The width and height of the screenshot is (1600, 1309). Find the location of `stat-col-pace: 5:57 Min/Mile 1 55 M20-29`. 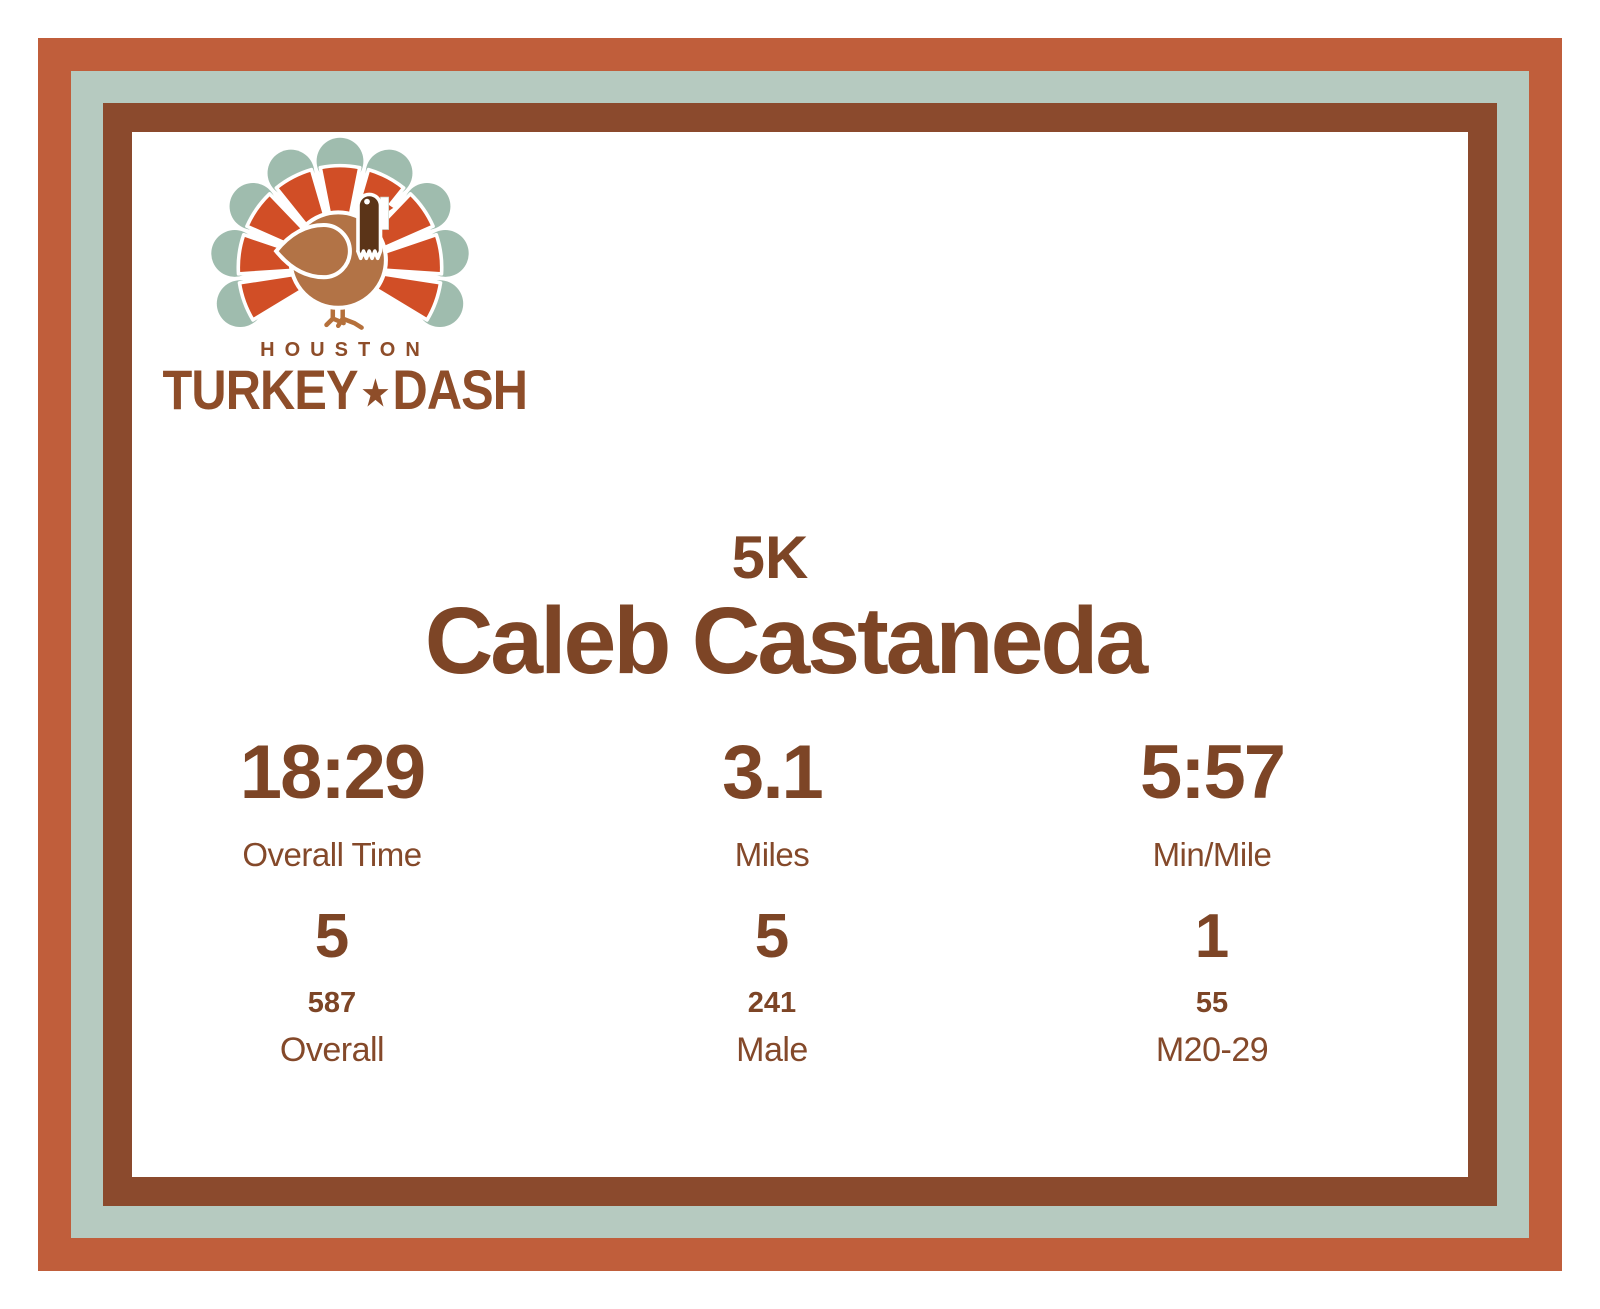

stat-col-pace: 5:57 Min/Mile 1 55 M20-29 is located at coordinates (1212, 899).